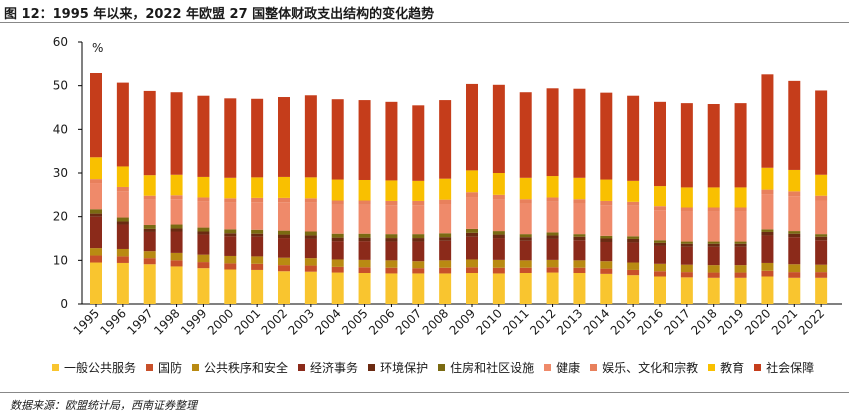 This screenshot has width=849, height=415. What do you see at coordinates (334, 367) in the screenshot?
I see `legend-label: 经济事务` at bounding box center [334, 367].